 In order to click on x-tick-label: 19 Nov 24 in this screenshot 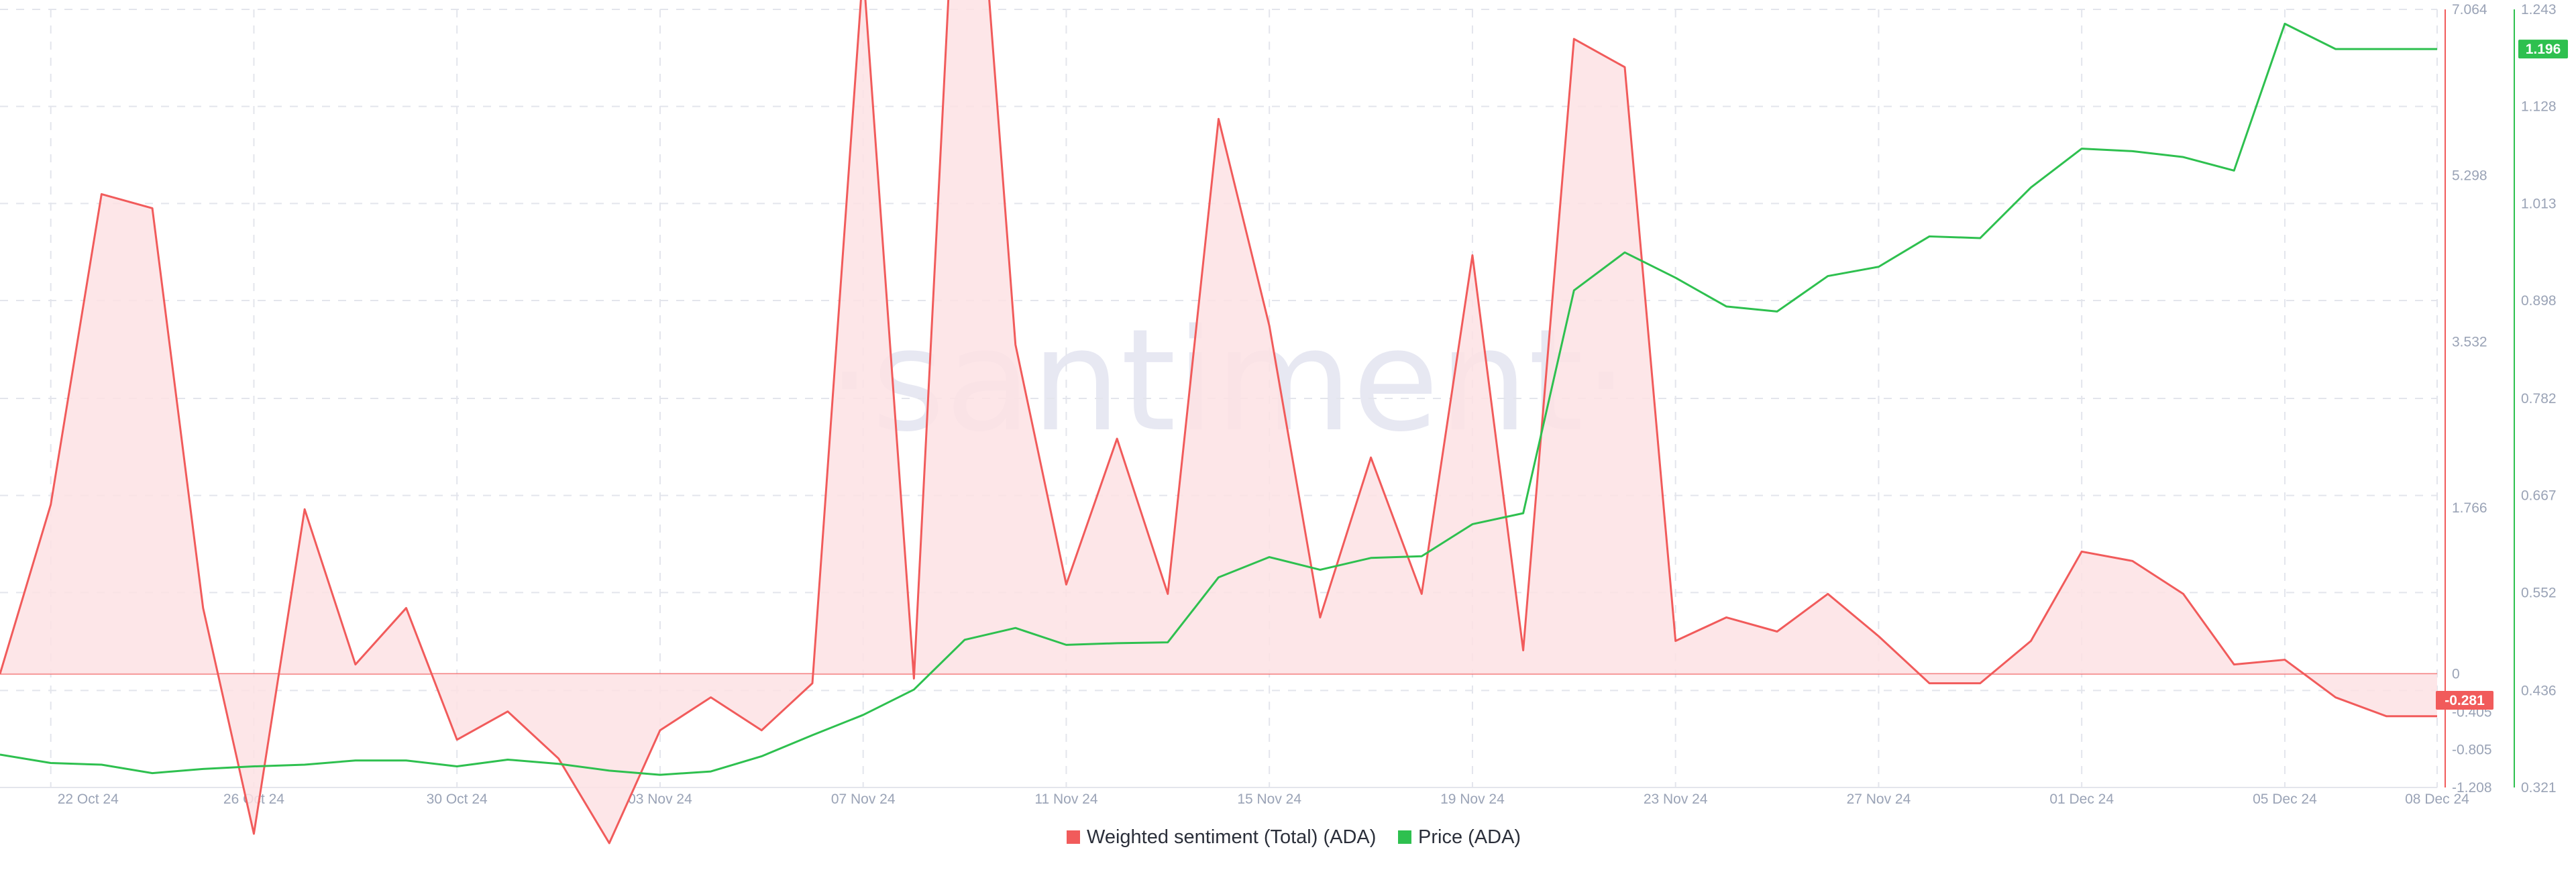, I will do `click(1472, 800)`.